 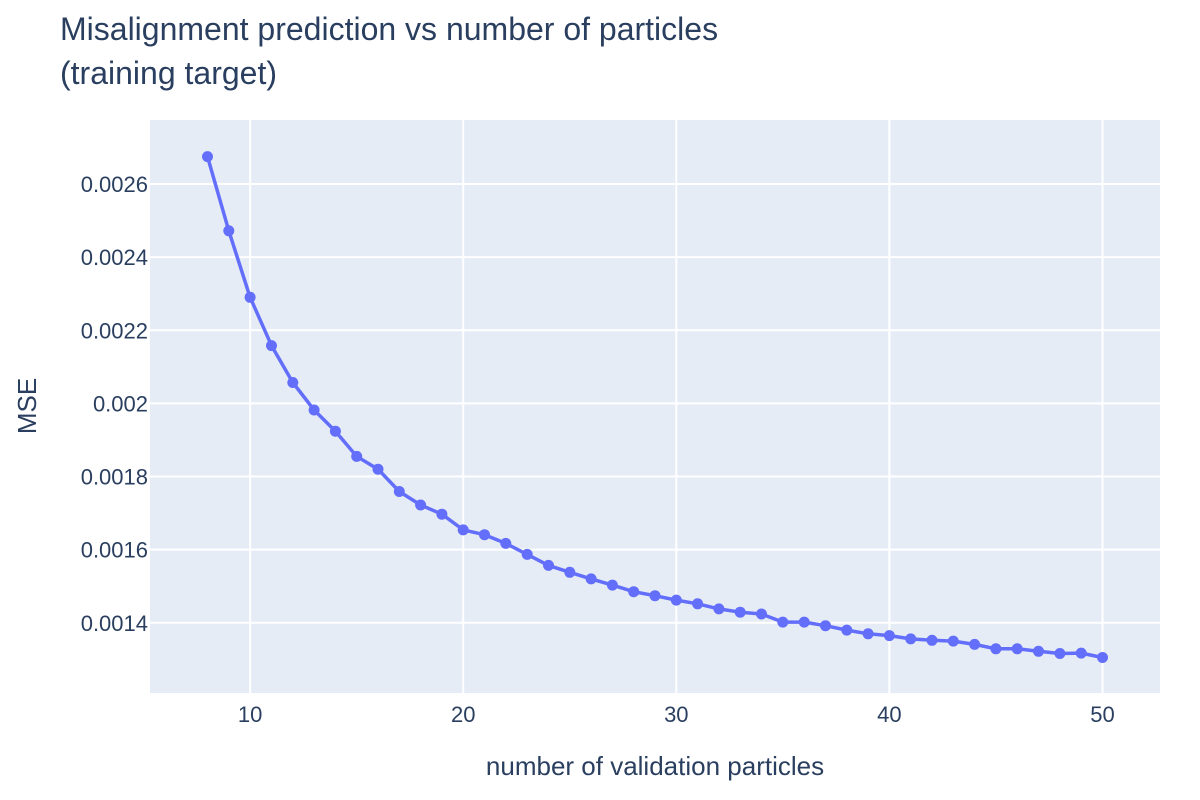 What do you see at coordinates (114, 550) in the screenshot?
I see `y-tick-label: 0.0016` at bounding box center [114, 550].